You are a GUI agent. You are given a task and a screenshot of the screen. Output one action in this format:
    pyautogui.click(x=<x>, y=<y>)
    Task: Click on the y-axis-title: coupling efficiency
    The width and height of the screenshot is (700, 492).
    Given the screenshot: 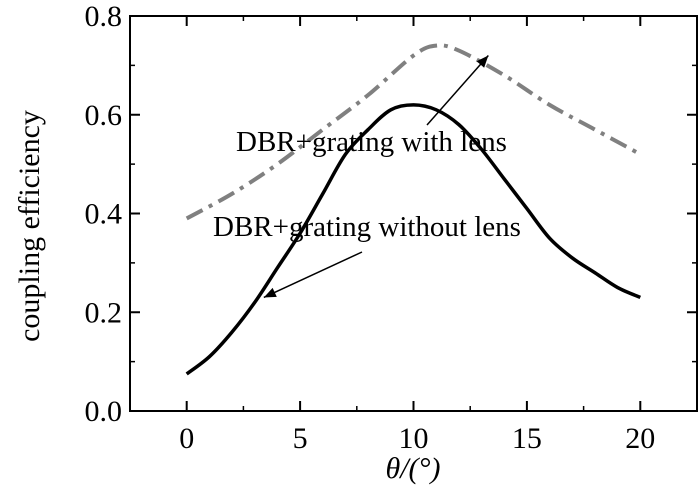 What is the action you would take?
    pyautogui.click(x=29, y=226)
    